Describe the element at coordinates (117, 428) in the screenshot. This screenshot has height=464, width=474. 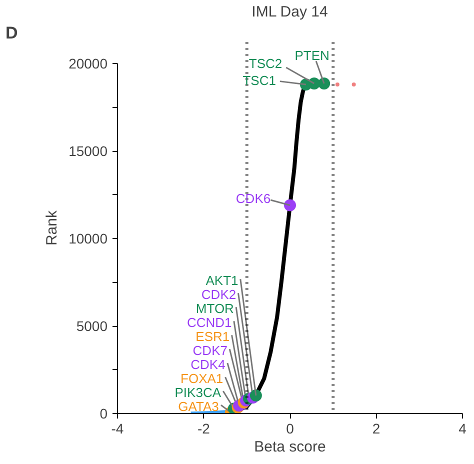
I see `x-tick-label: -4` at that location.